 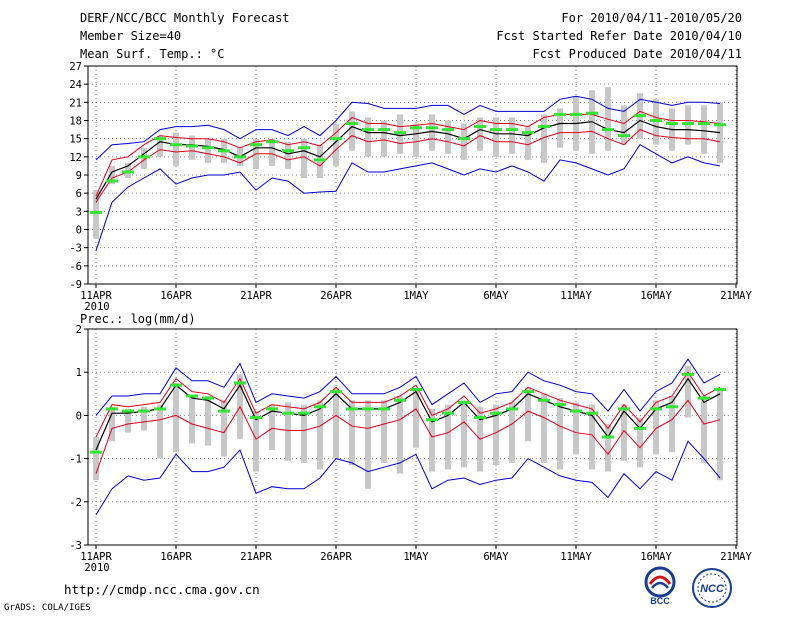 What do you see at coordinates (736, 296) in the screenshot?
I see `temp-xtick-label: 21MAY` at bounding box center [736, 296].